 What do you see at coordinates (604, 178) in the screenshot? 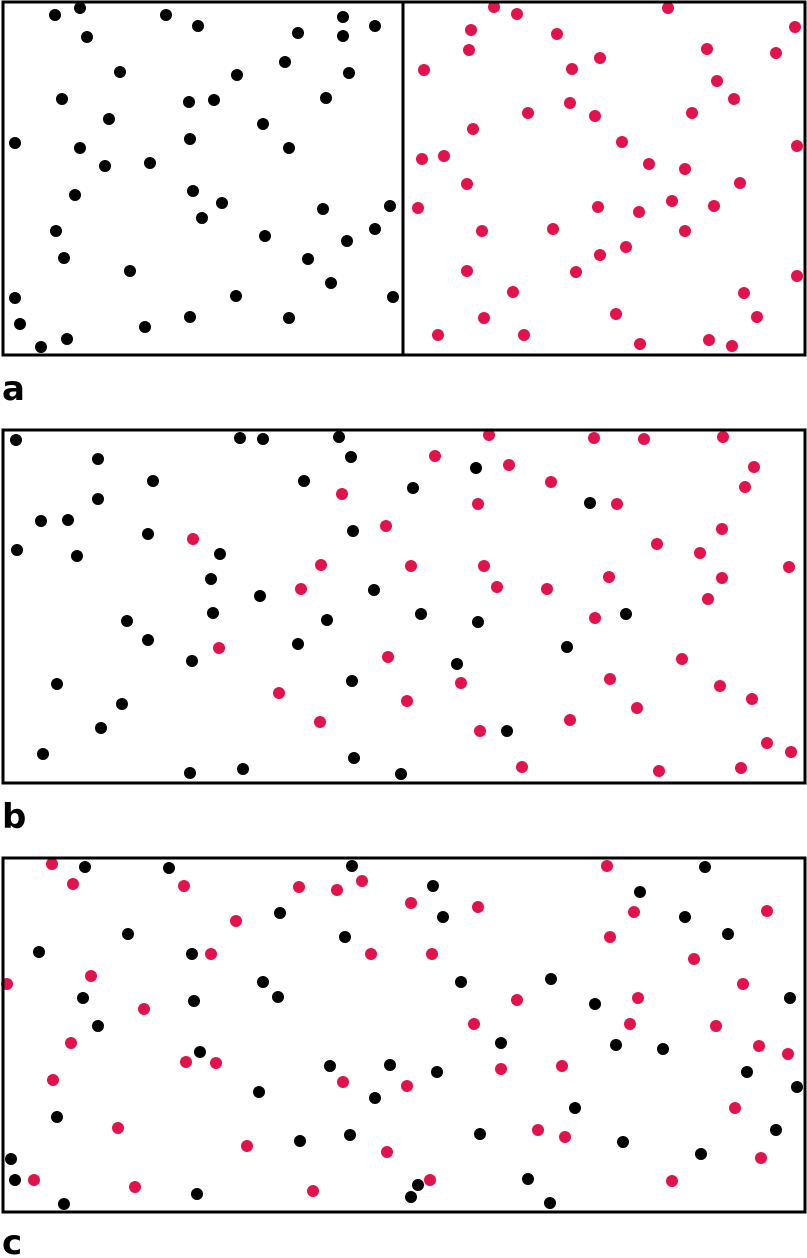
I see `panel-a-right-frame` at bounding box center [604, 178].